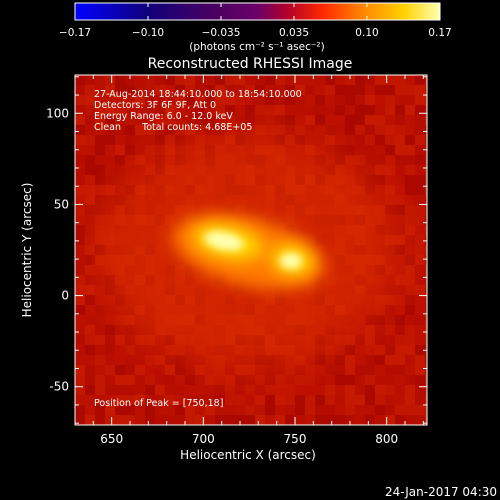 Image resolution: width=500 pixels, height=500 pixels. Describe the element at coordinates (203, 439) in the screenshot. I see `x-tick-label: 700` at that location.